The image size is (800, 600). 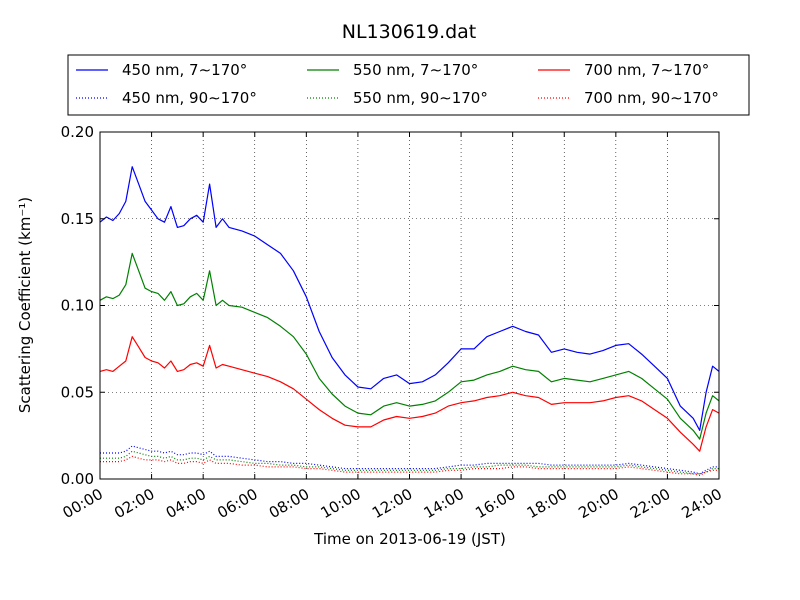 I want to click on x-tick-label: 20:00, so click(x=598, y=503).